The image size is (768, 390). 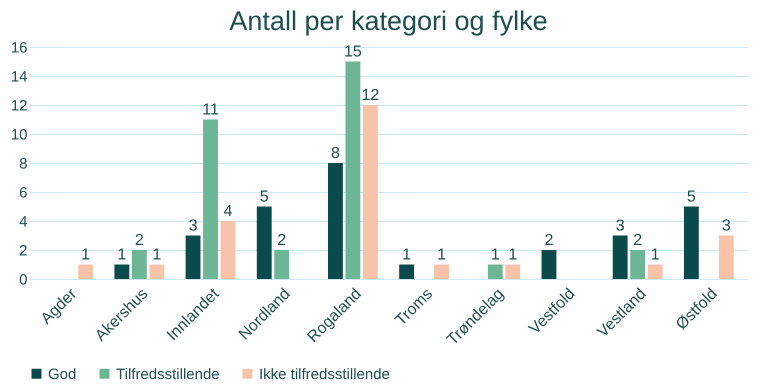 What do you see at coordinates (23, 251) in the screenshot?
I see `y-tick-label: 2` at bounding box center [23, 251].